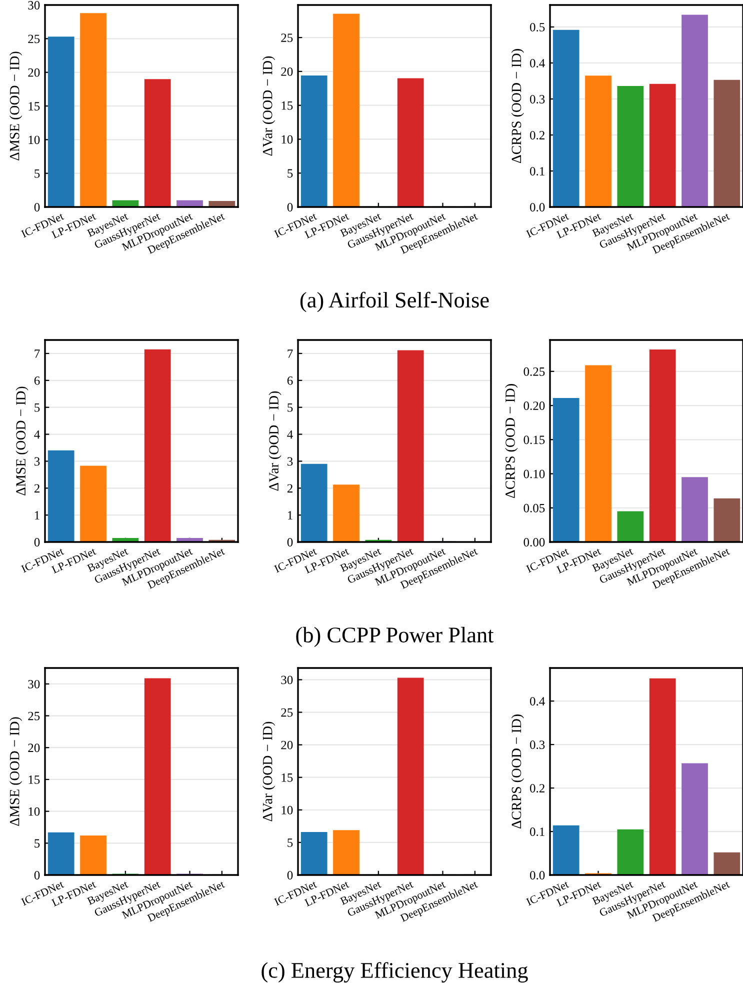 The image size is (743, 983). What do you see at coordinates (537, 27) in the screenshot?
I see `y-tick-label: 0.5` at bounding box center [537, 27].